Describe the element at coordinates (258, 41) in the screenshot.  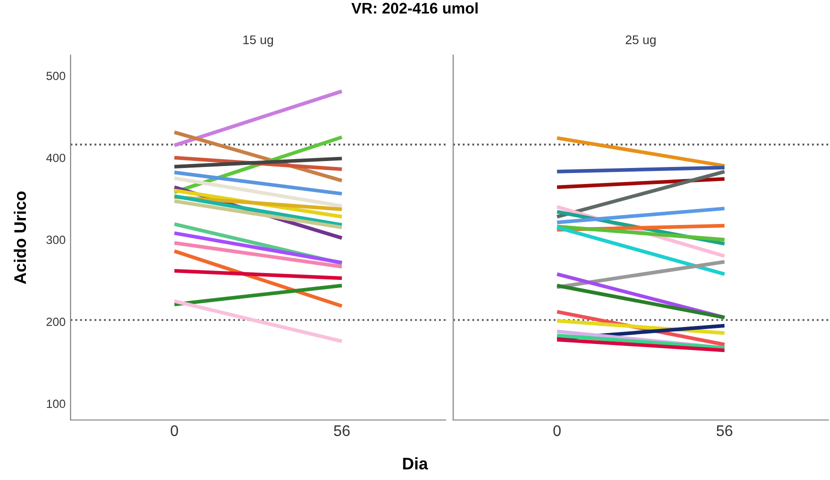
I see `chart-title: 15 ug` at that location.